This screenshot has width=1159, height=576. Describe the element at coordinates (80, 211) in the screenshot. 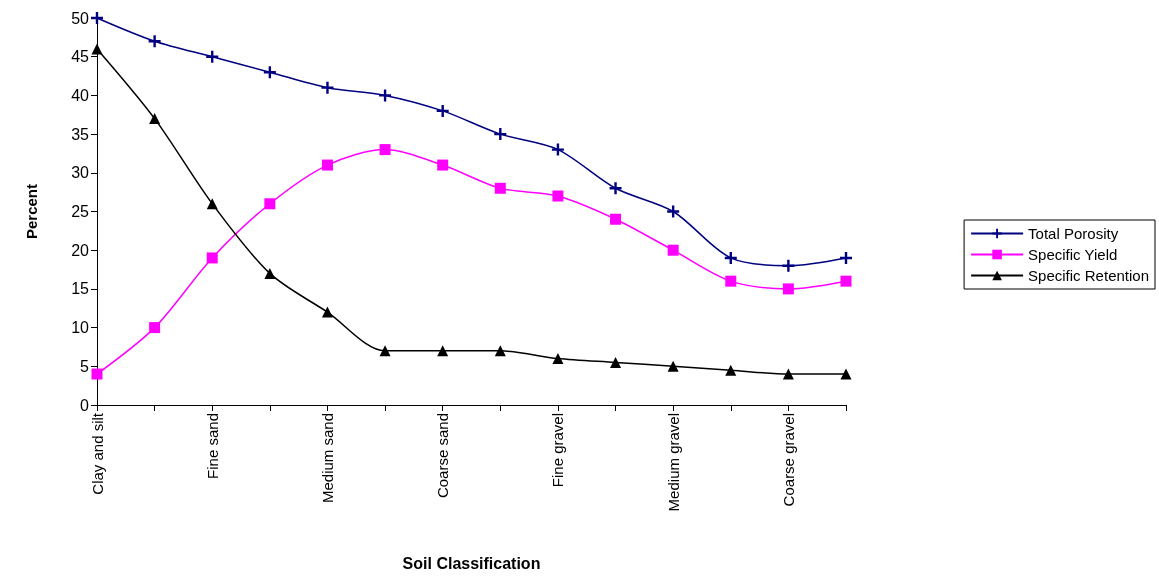

I see `y-tick-label: 25` at that location.